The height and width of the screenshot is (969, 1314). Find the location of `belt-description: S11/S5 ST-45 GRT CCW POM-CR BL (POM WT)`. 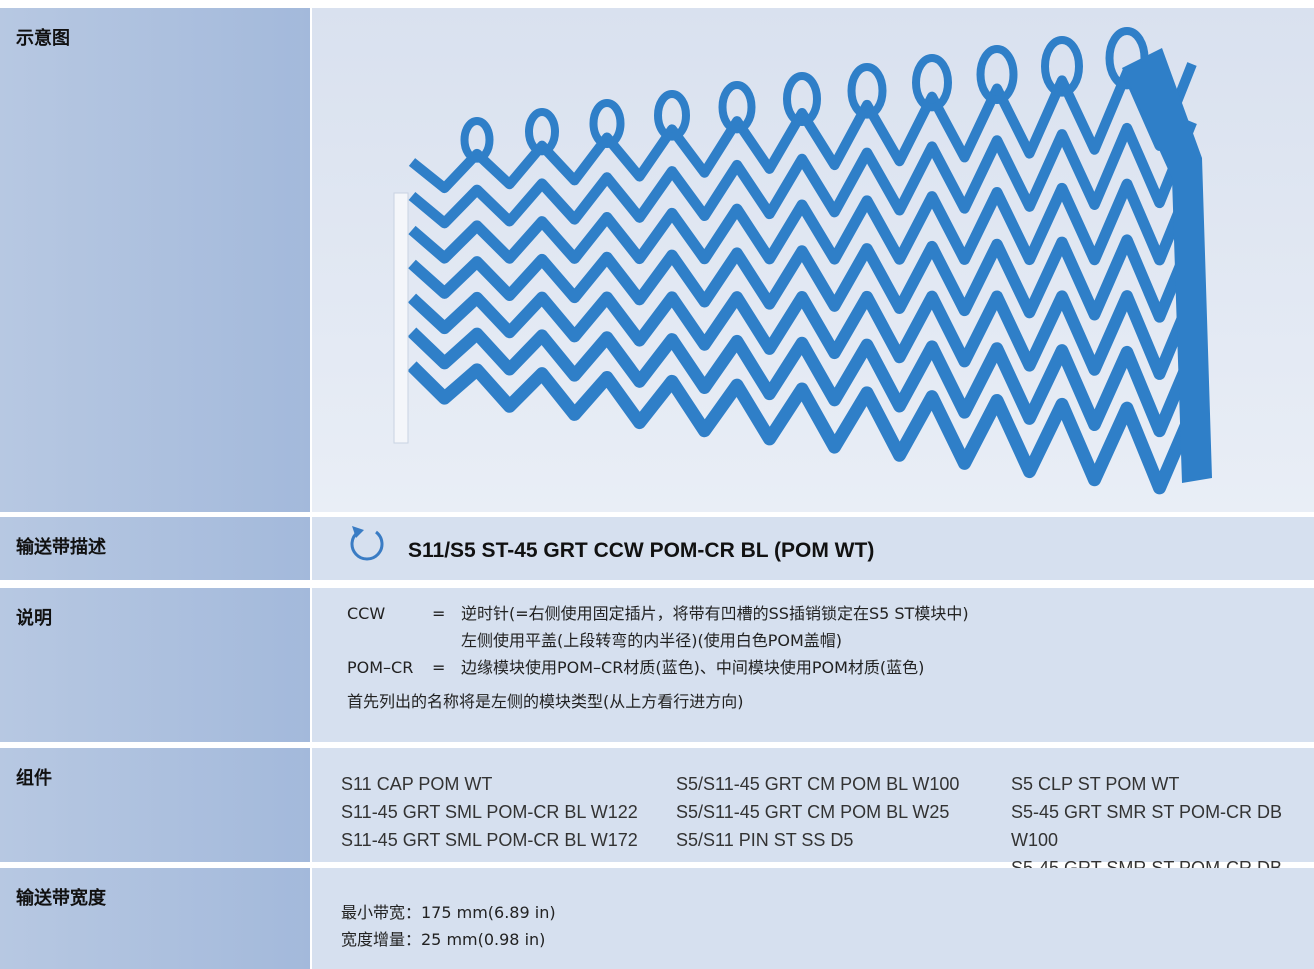

belt-description: S11/S5 ST-45 GRT CCW POM-CR BL (POM WT) is located at coordinates (641, 550).